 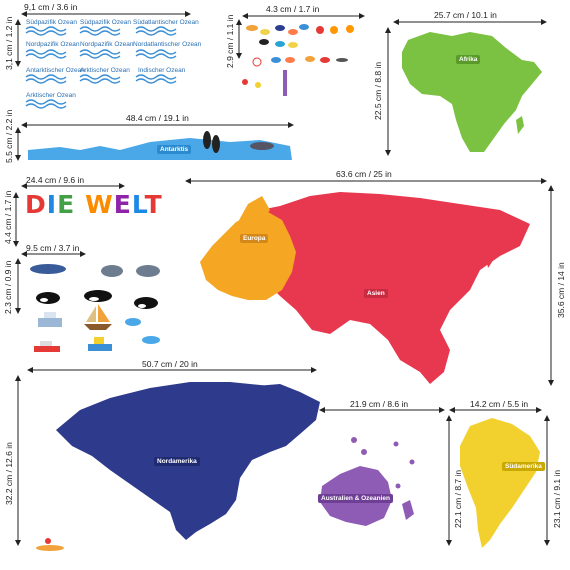 What do you see at coordinates (500, 483) in the screenshot?
I see `south-america-map` at bounding box center [500, 483].